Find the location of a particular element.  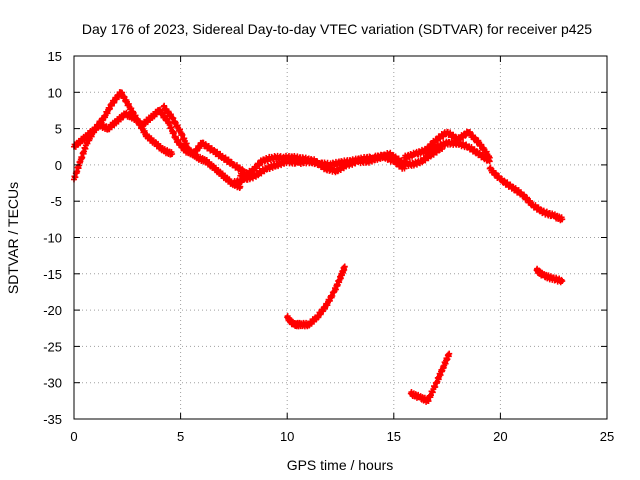

y-tick-label: 5 is located at coordinates (58, 129).